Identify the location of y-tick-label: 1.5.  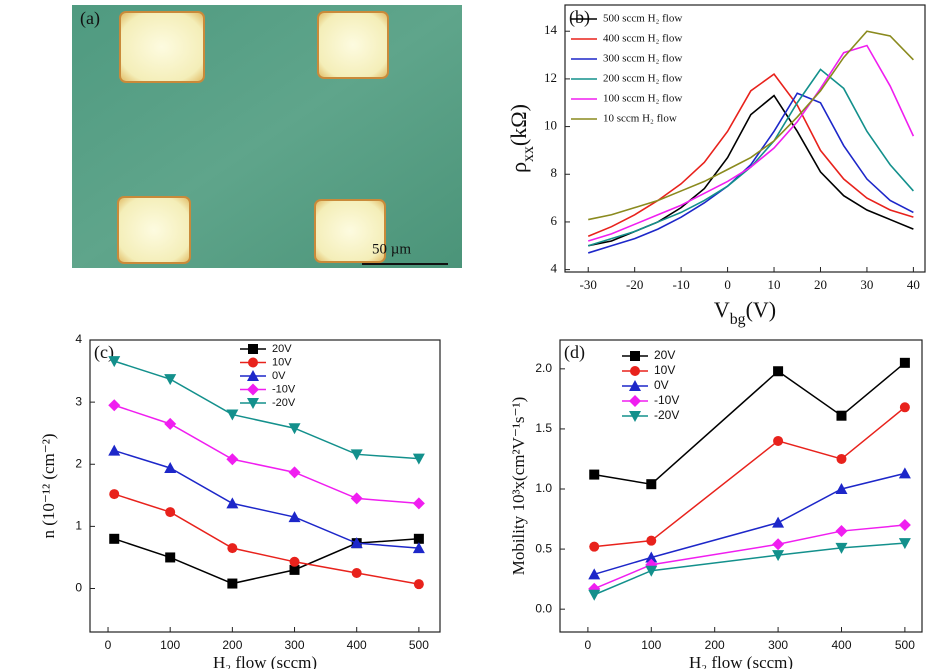
(543, 428).